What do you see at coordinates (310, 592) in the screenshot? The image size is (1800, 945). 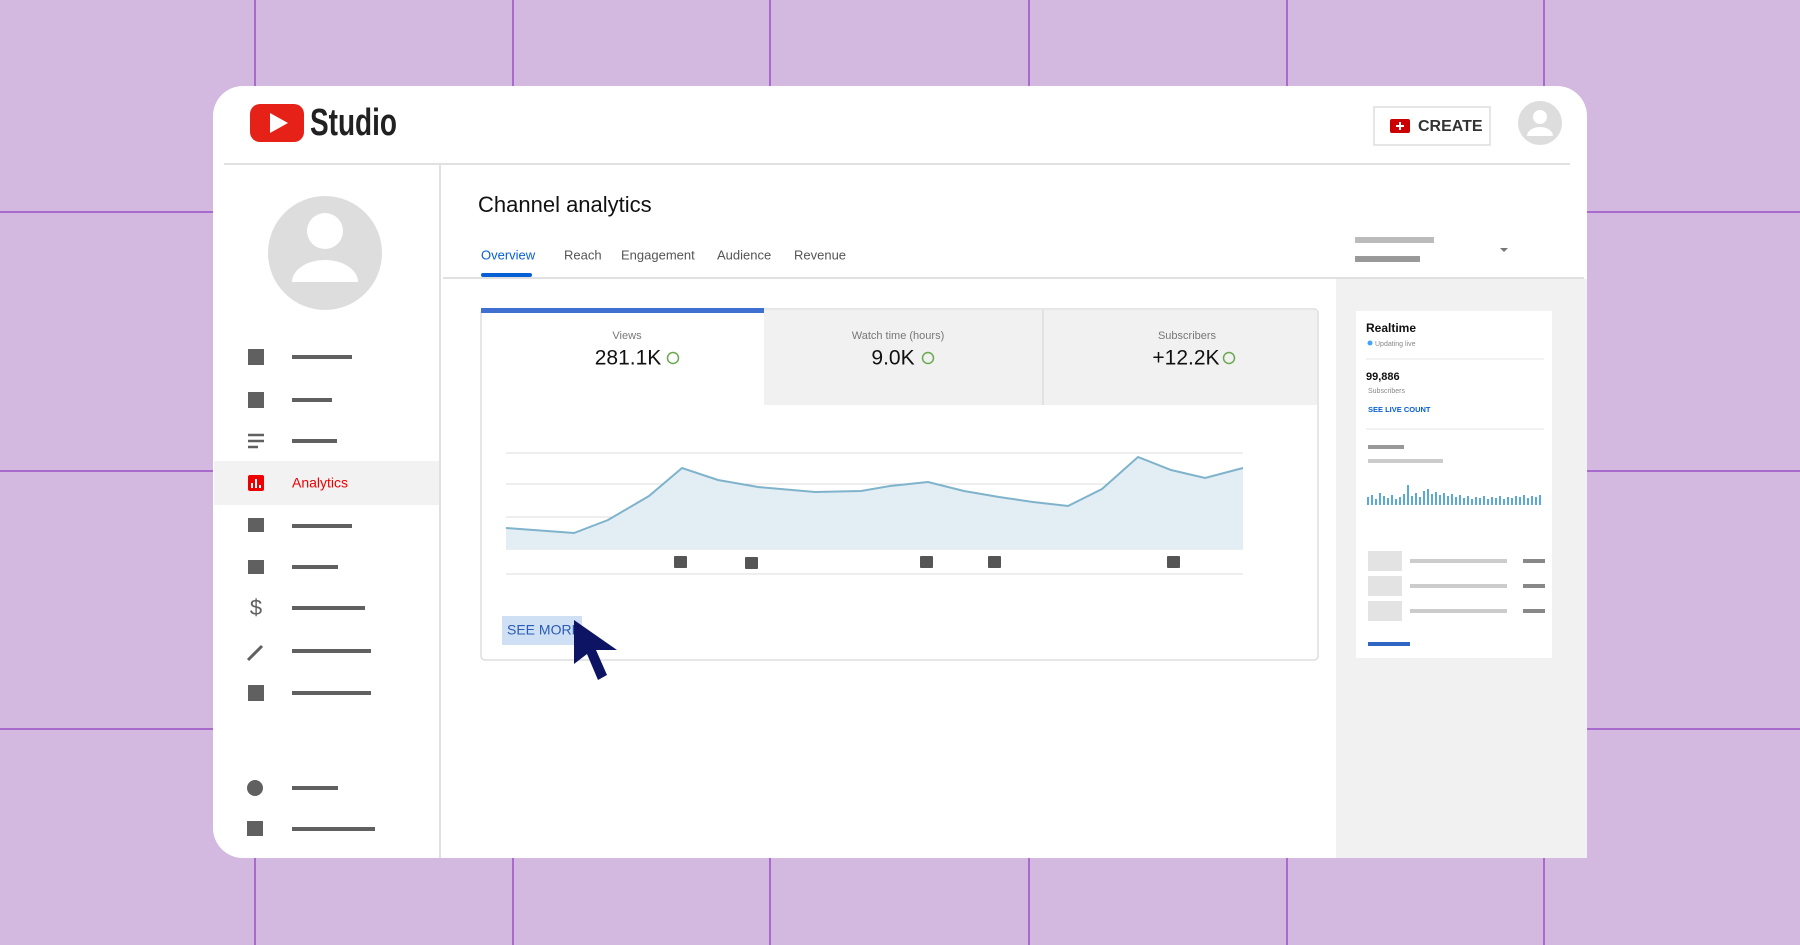 I see `sidebar-nav: $` at bounding box center [310, 592].